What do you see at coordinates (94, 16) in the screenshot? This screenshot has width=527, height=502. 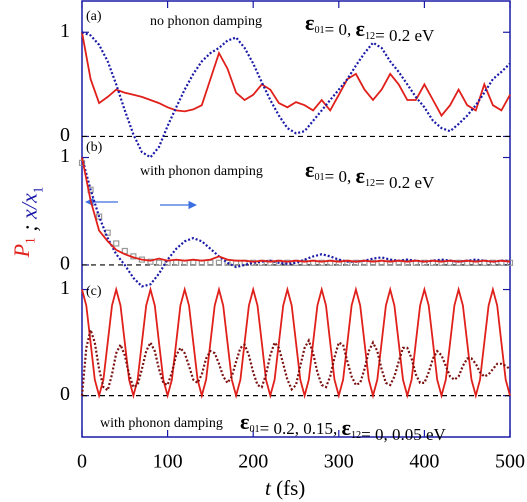 I see `panel-label: (a)` at bounding box center [94, 16].